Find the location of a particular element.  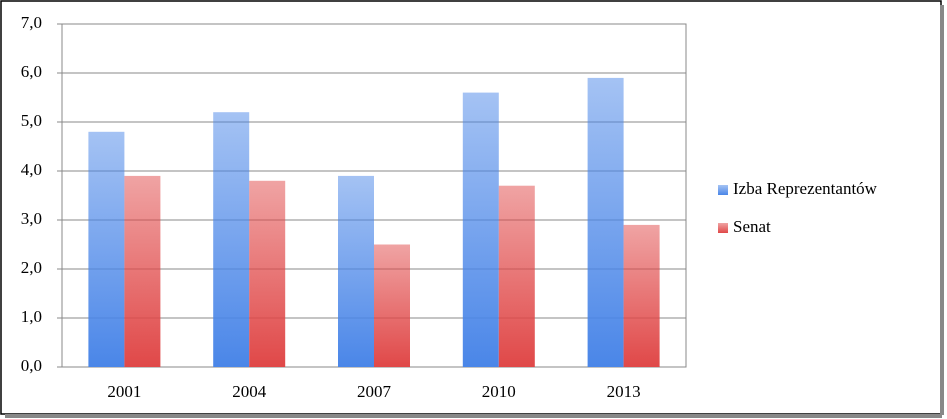

x-tick-label: 2001 is located at coordinates (124, 391).